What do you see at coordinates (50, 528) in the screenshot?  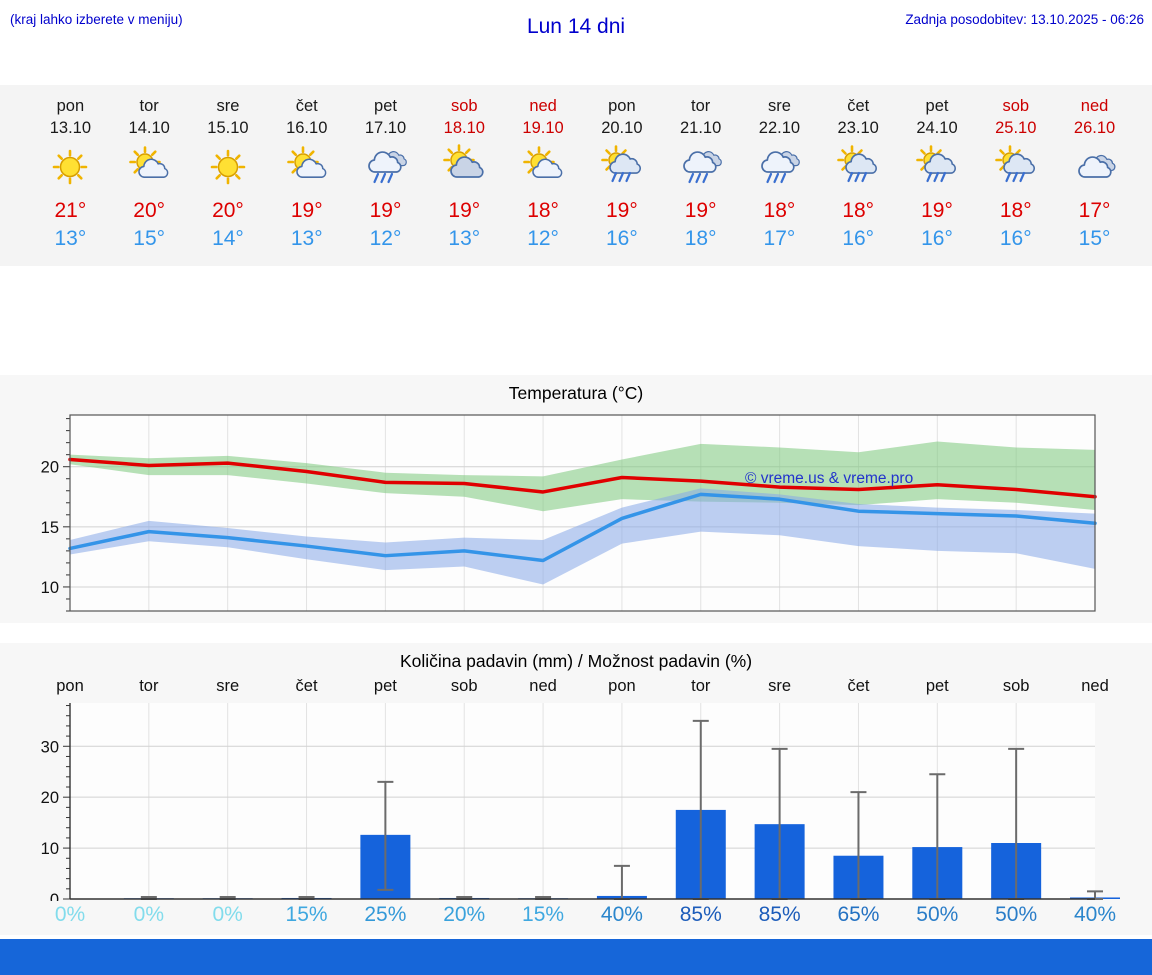 I see `svg-text: 15` at bounding box center [50, 528].